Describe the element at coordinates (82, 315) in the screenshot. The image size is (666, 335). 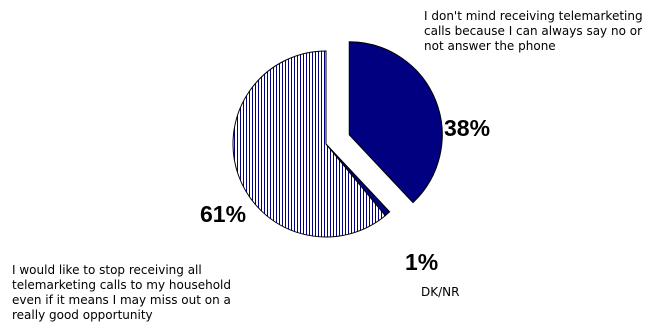
I see `pie-category-label-line: really good opportunity` at that location.